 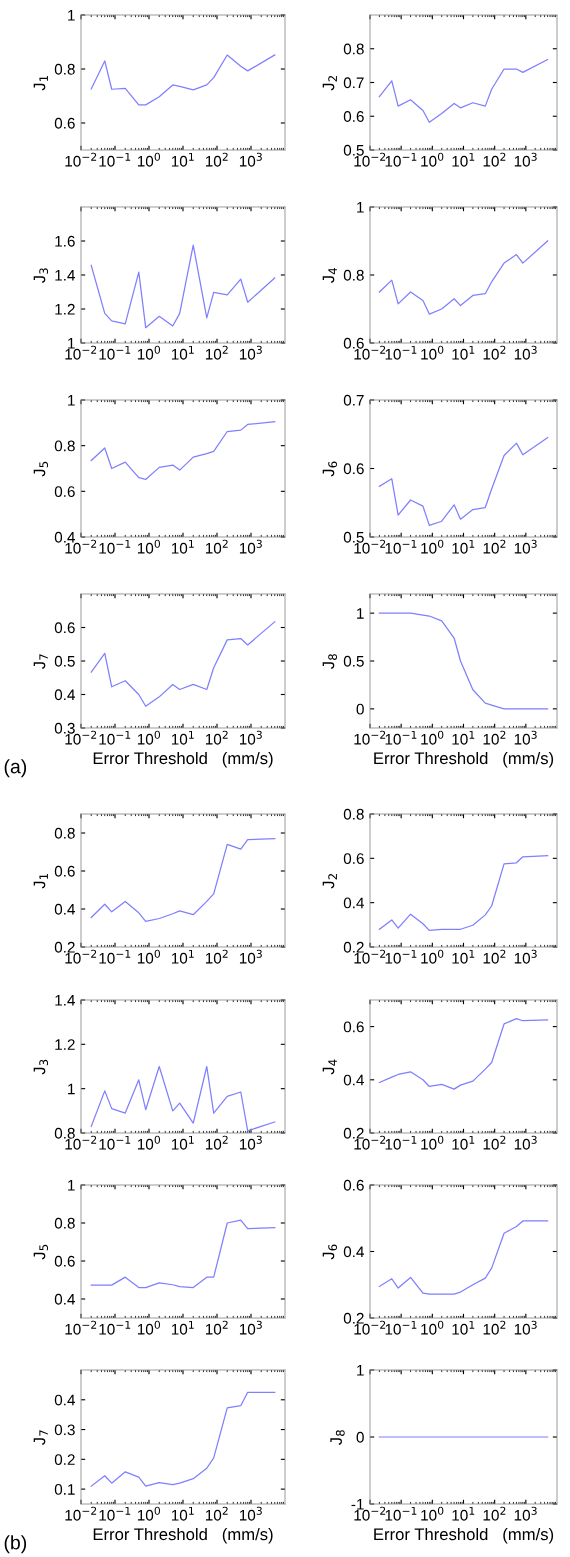 What do you see at coordinates (330, 469) in the screenshot?
I see `y-axis-title: J$_{6}$` at bounding box center [330, 469].